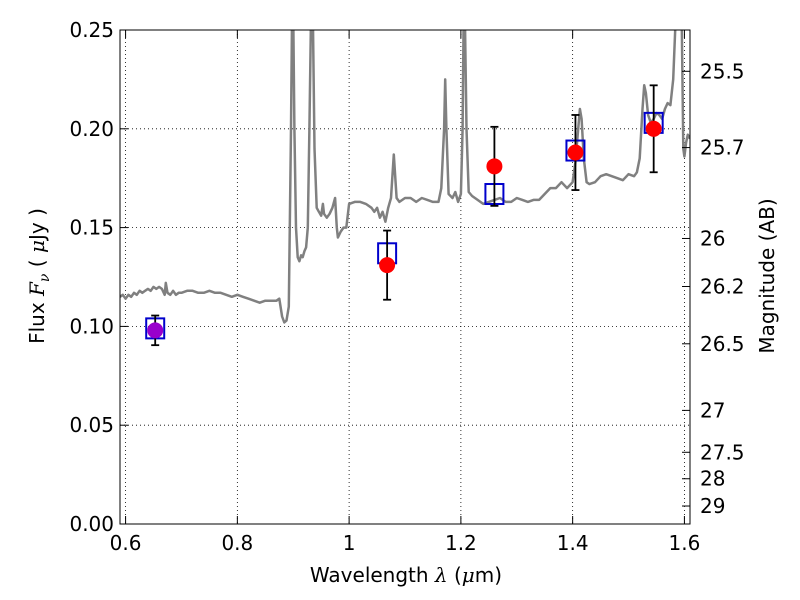  I want to click on mag-tick-label: 25.5, so click(722, 71).